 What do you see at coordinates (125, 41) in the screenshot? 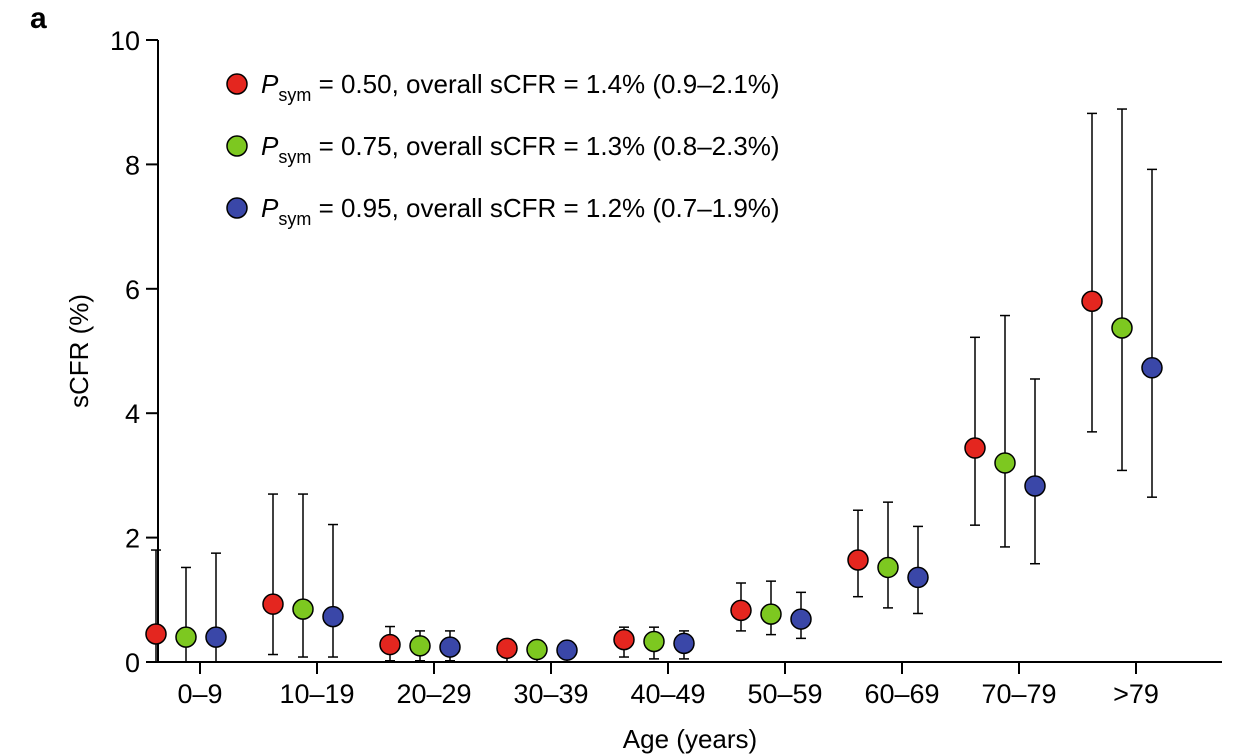
I see `y-tick-label: 10` at bounding box center [125, 41].